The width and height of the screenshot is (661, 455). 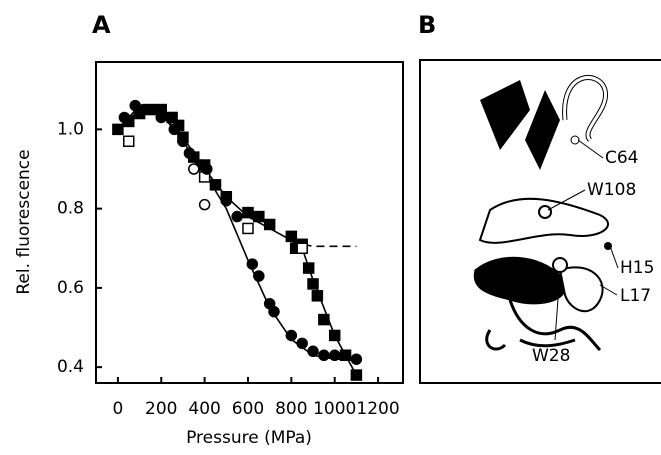 What do you see at coordinates (637, 268) in the screenshot?
I see `residue-label: H15` at bounding box center [637, 268].